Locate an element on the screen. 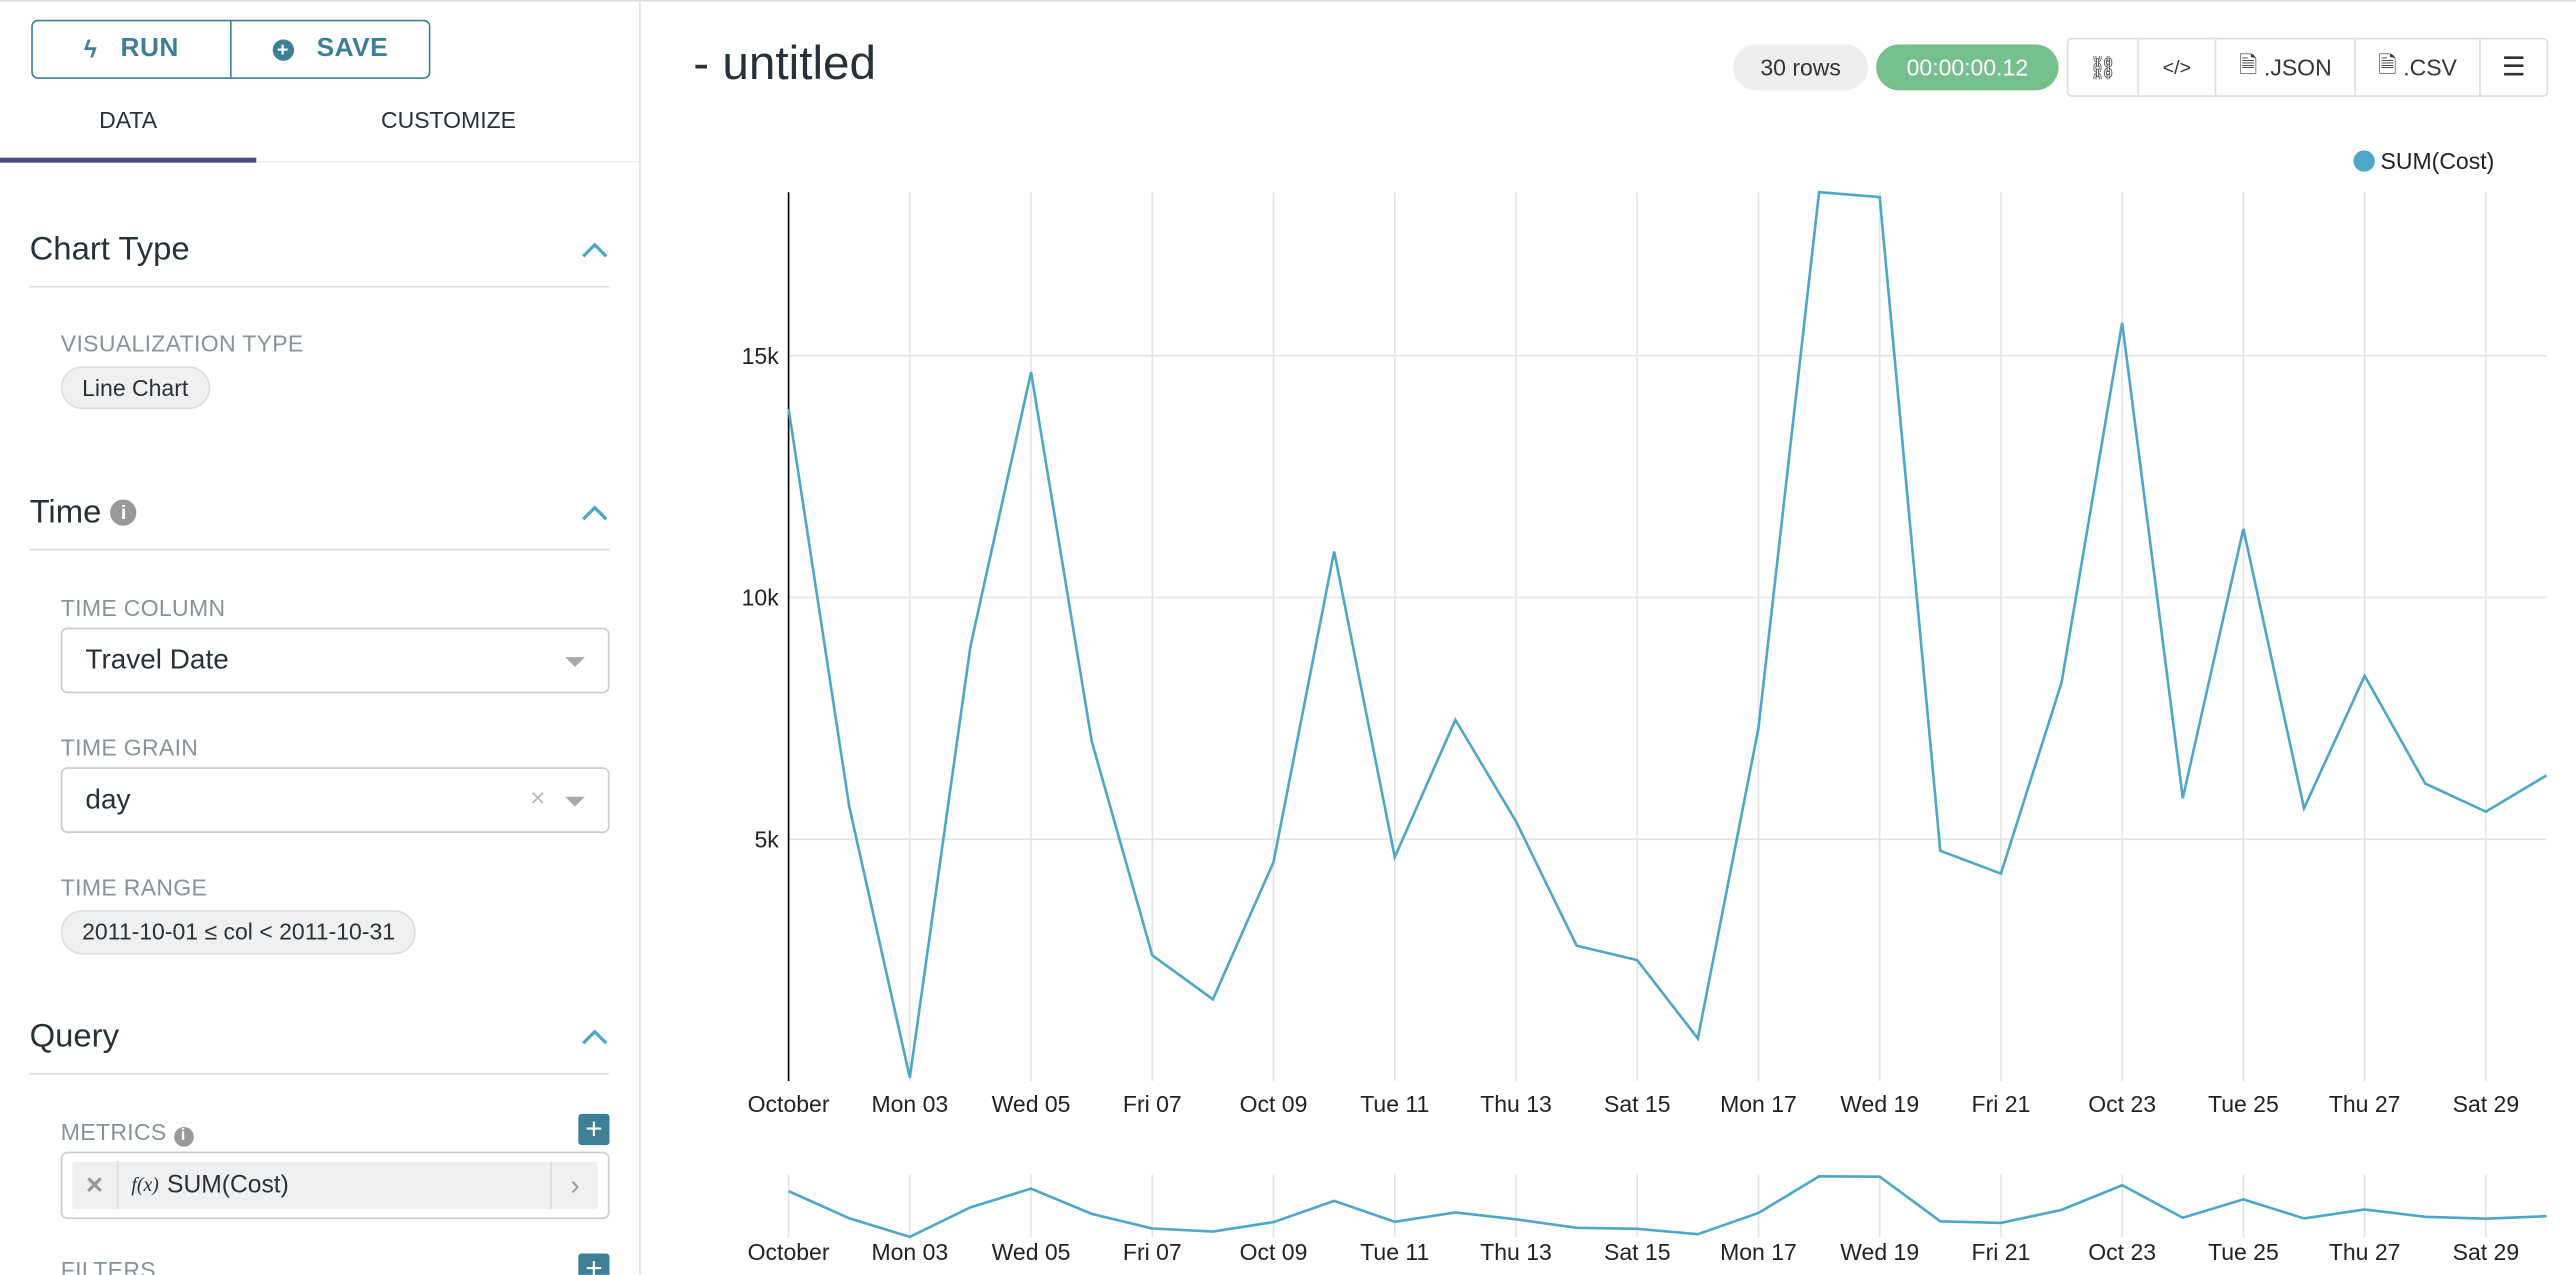 The height and width of the screenshot is (1275, 2576). mini-x-tick-label: Tue 25 is located at coordinates (2243, 1252).